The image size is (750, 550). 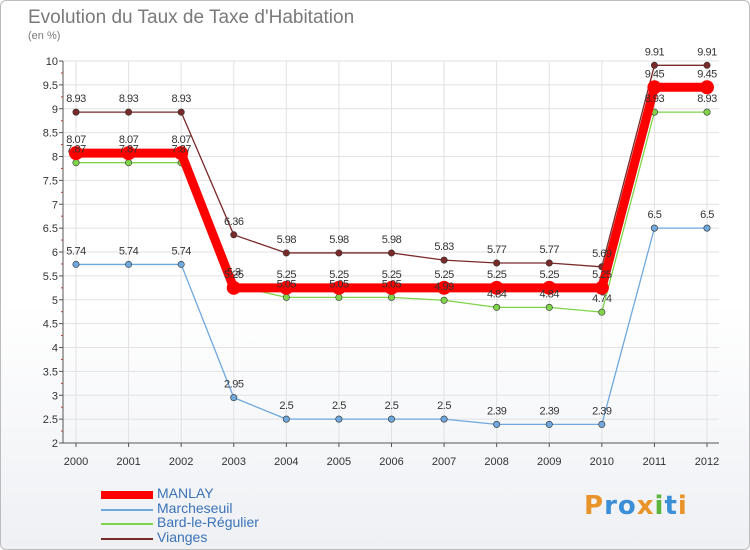 What do you see at coordinates (659, 506) in the screenshot?
I see `logo-letter: i` at bounding box center [659, 506].